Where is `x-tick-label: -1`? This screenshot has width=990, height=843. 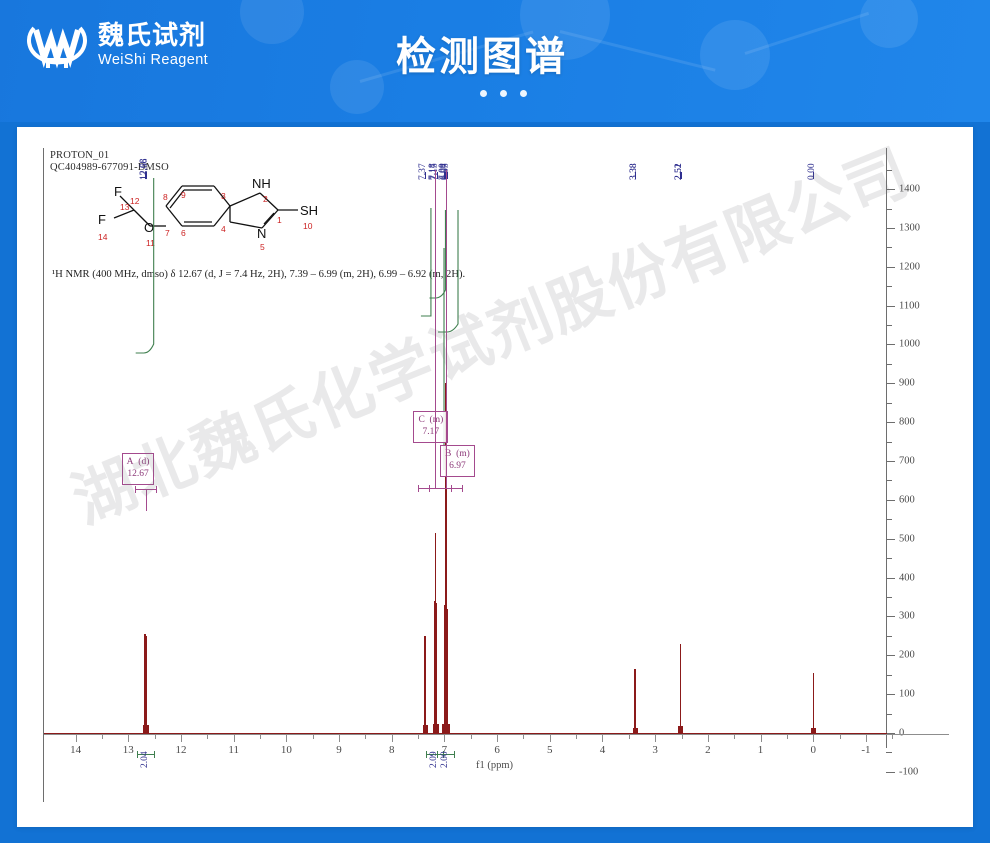
x-tick-label: -1 is located at coordinates (866, 750).